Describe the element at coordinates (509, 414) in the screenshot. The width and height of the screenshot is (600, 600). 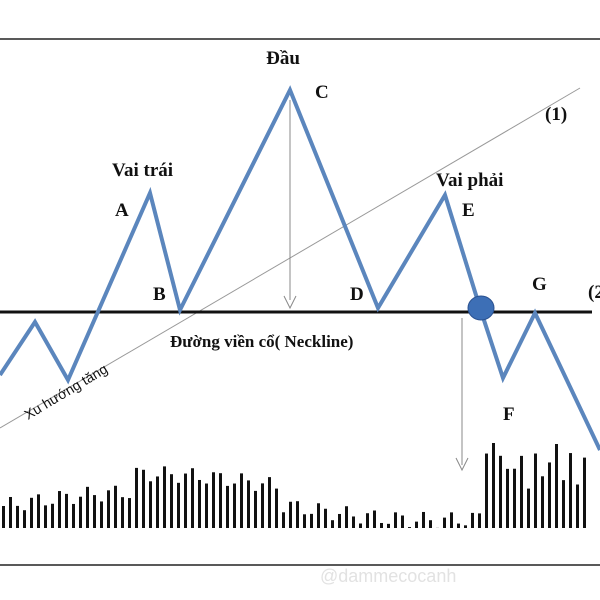
I see `label: F` at that location.